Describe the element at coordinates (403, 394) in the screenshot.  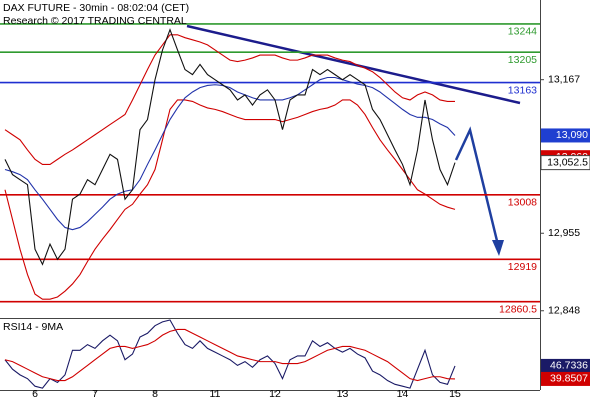
I see `x-tick-label: 14` at that location.